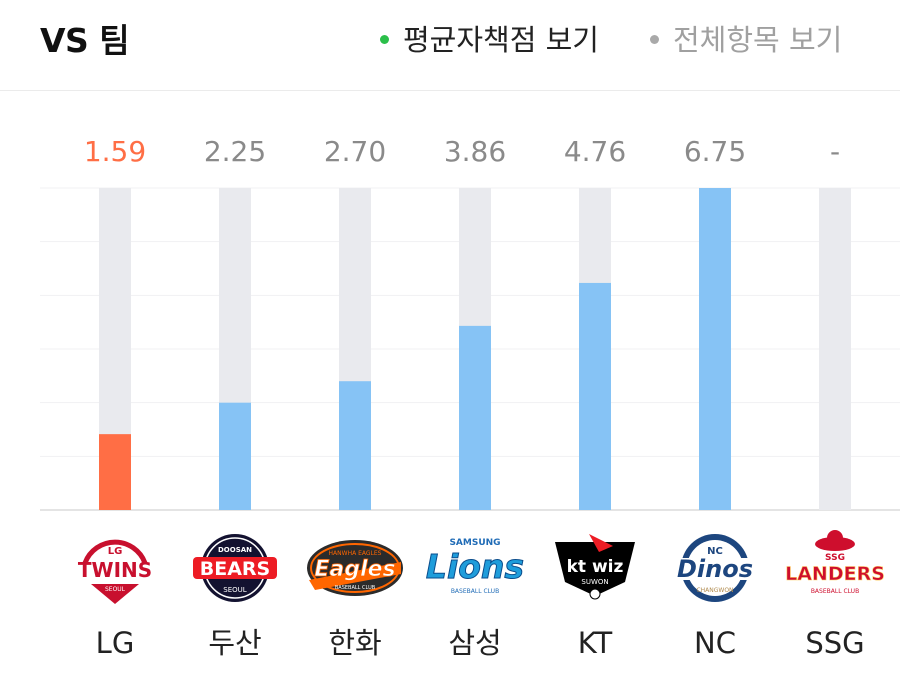 This screenshot has height=700, width=900. I want to click on team-name: NC, so click(715, 643).